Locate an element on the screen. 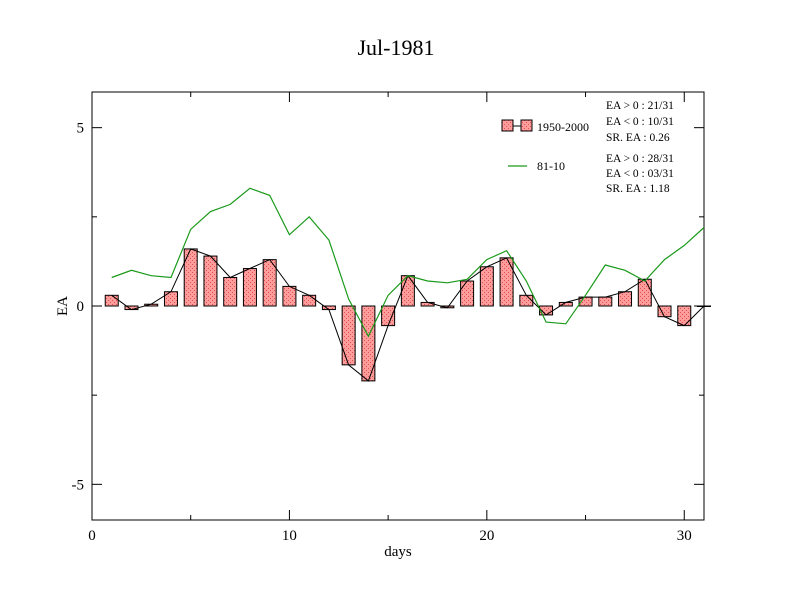 The height and width of the screenshot is (612, 792). legend-stat-1950-2000-3: SR. EA : 0.26 is located at coordinates (638, 138).